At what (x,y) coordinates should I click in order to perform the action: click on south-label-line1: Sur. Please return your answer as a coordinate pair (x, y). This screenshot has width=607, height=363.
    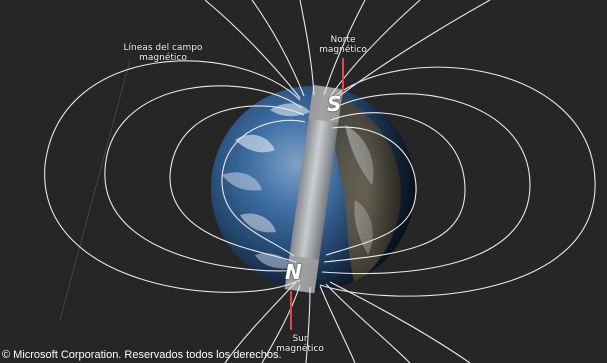
    Looking at the image, I should click on (300, 339).